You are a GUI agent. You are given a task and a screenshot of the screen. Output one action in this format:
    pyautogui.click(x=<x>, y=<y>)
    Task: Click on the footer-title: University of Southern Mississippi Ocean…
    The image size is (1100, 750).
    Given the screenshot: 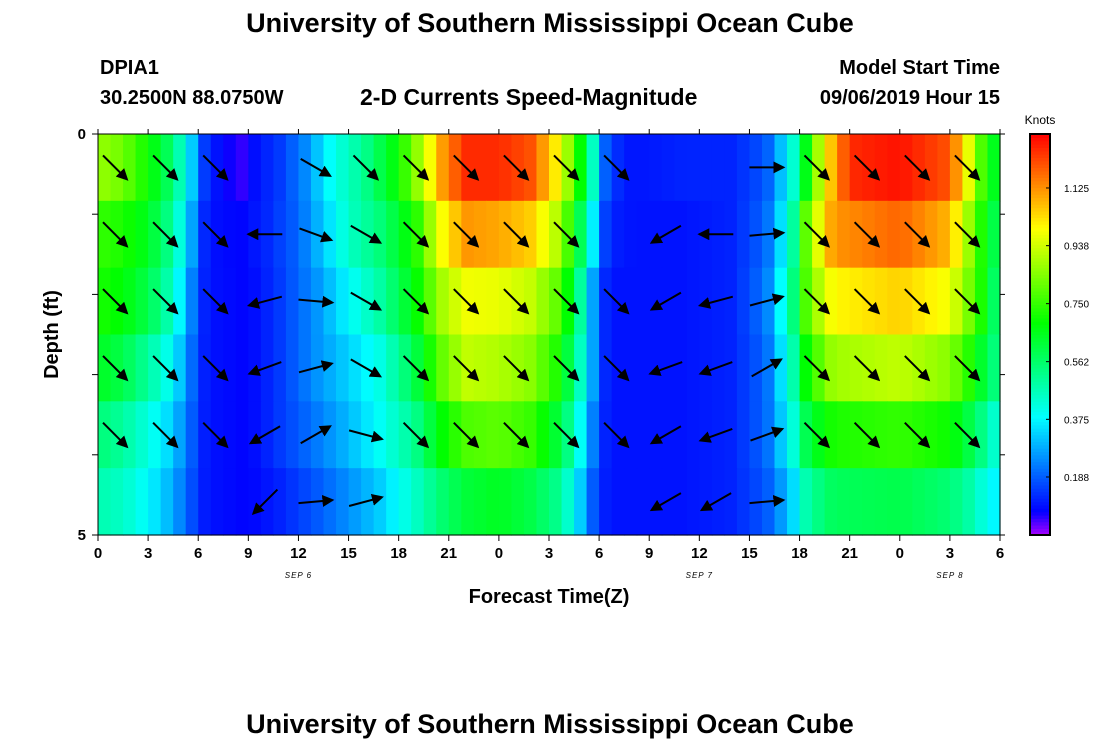 What is the action you would take?
    pyautogui.click(x=550, y=724)
    